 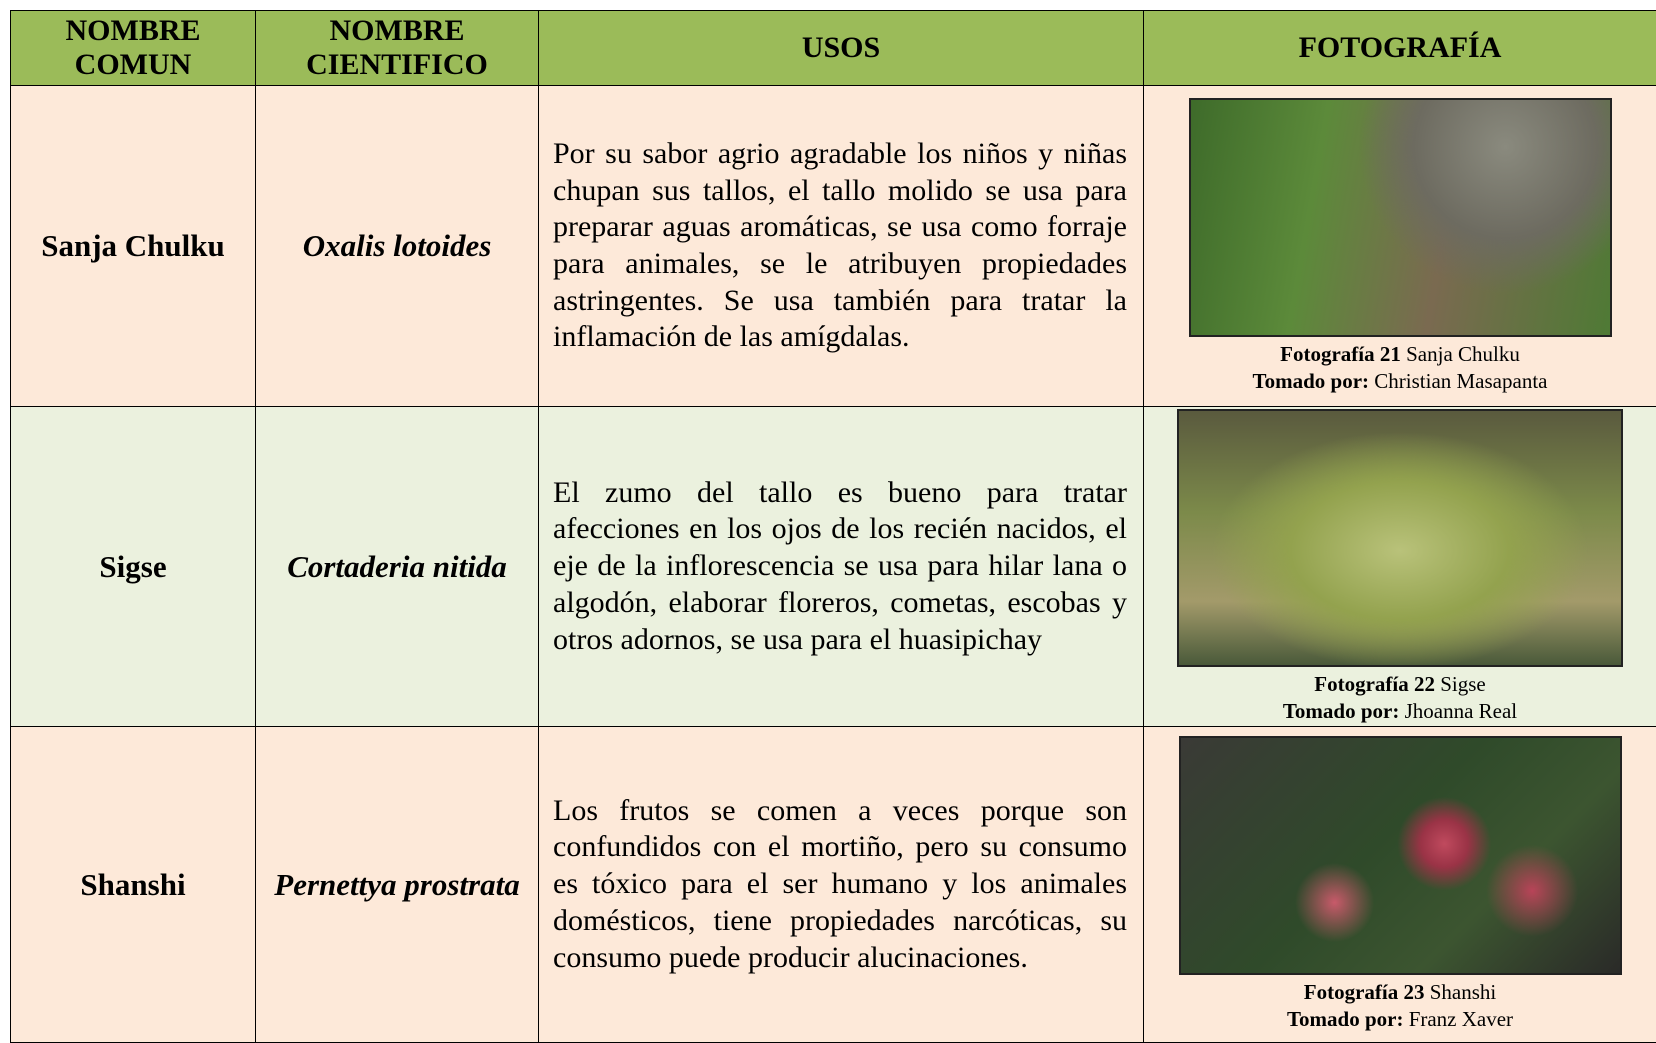 What do you see at coordinates (1463, 683) in the screenshot?
I see `caption-name: Sigse` at bounding box center [1463, 683].